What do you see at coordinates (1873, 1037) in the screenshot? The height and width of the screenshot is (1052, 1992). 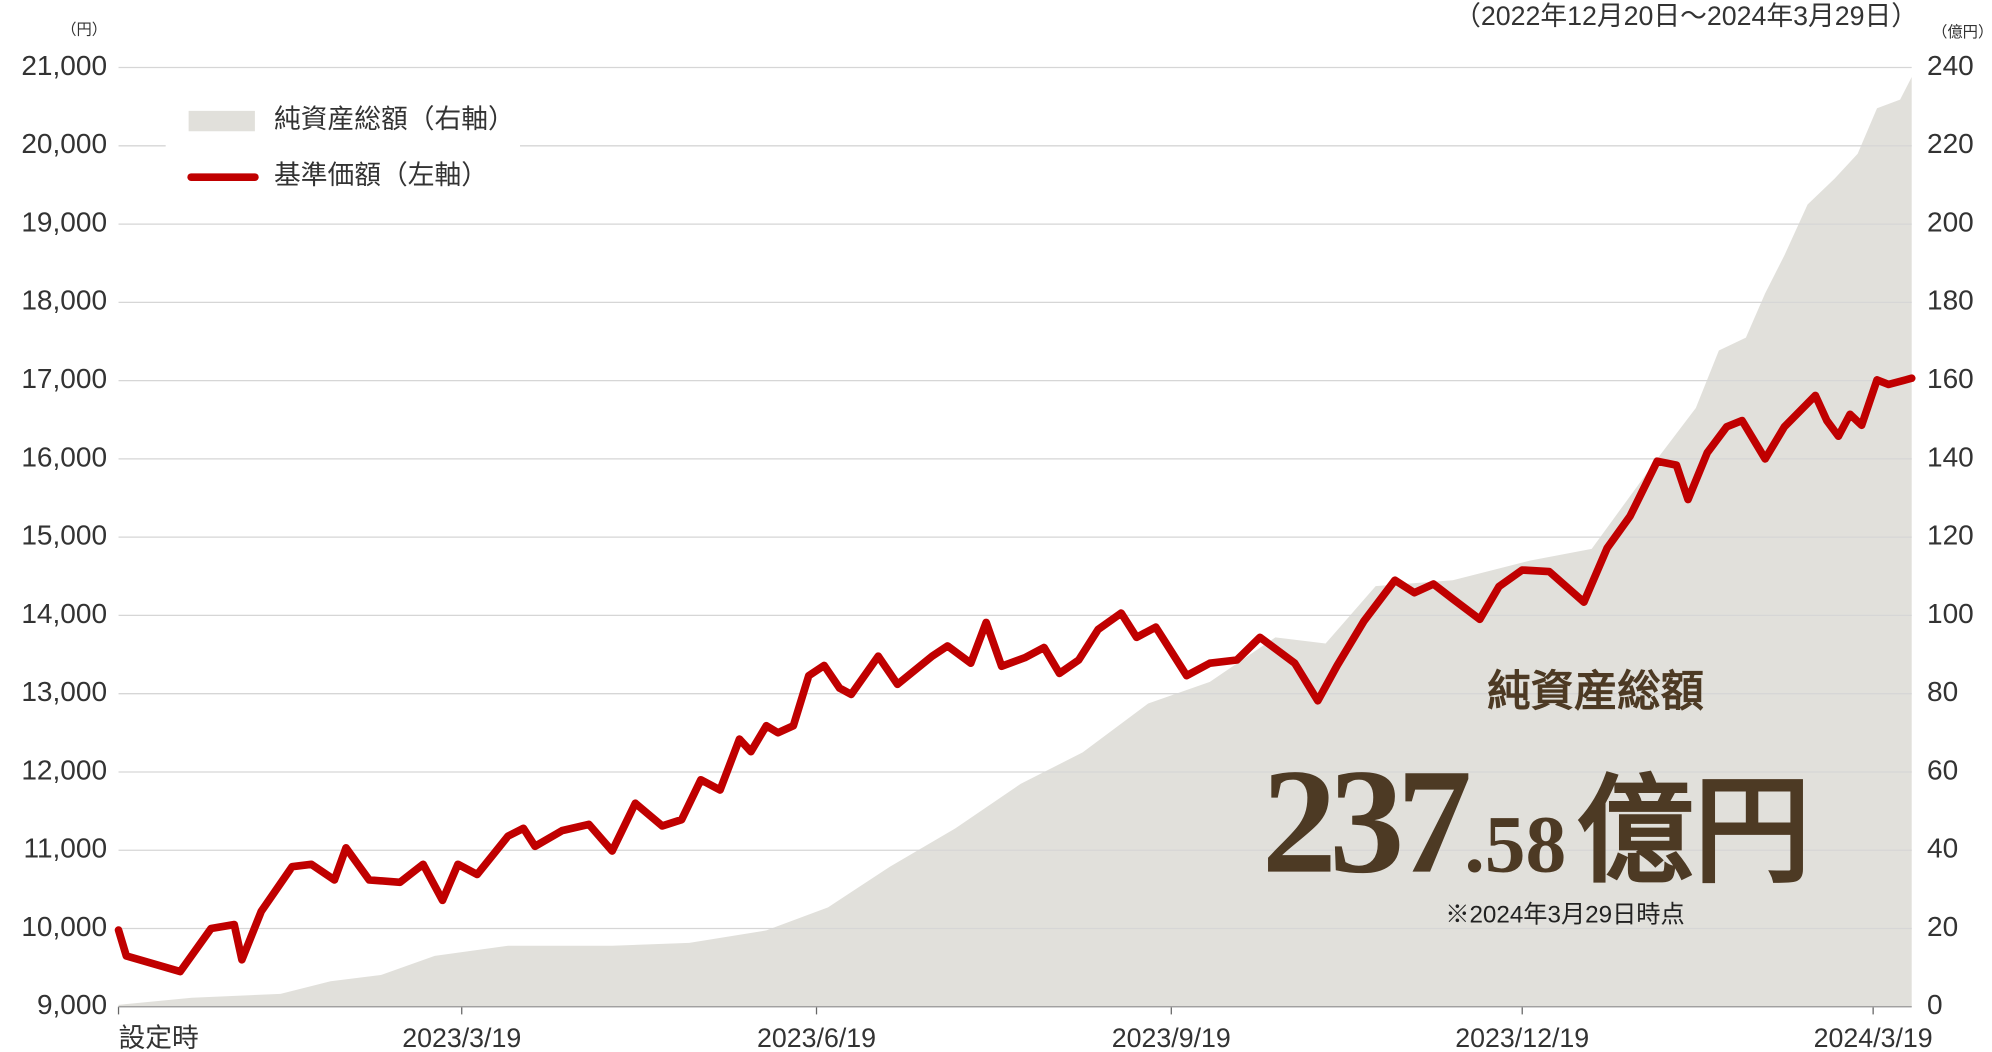 I see `x-tick-label: 2024/3/19` at bounding box center [1873, 1037].